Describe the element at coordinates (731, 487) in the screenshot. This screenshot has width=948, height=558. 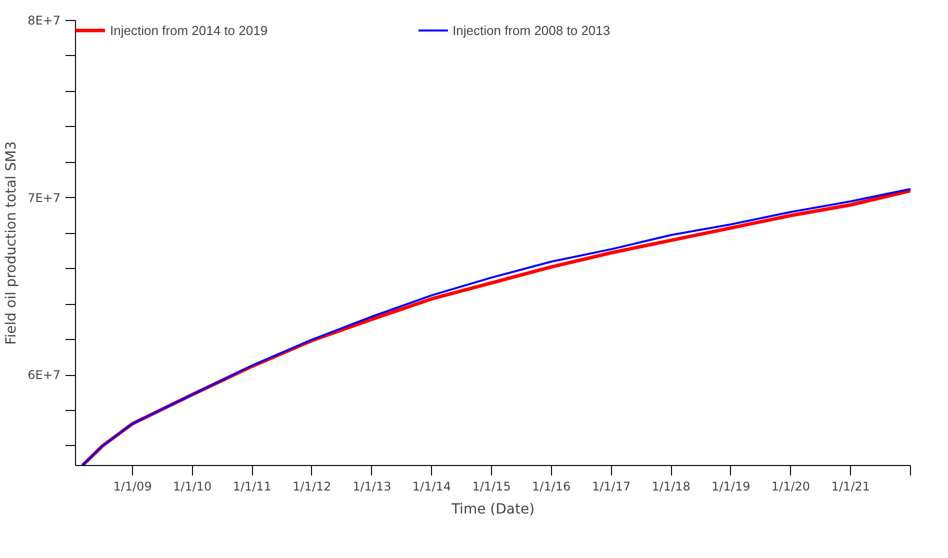
I see `x-tick-label: 1/1/19` at that location.